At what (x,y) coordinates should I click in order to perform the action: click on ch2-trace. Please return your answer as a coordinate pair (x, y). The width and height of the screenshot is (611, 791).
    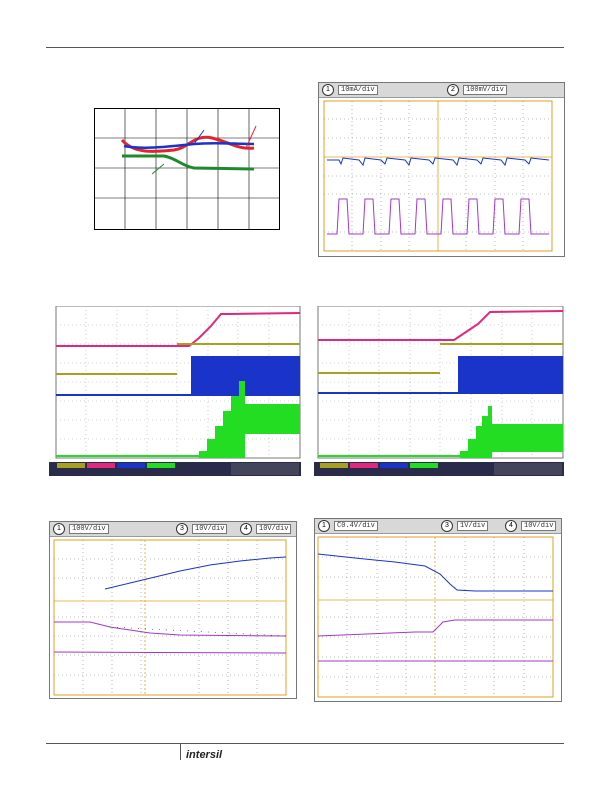
    Looking at the image, I should click on (438, 216).